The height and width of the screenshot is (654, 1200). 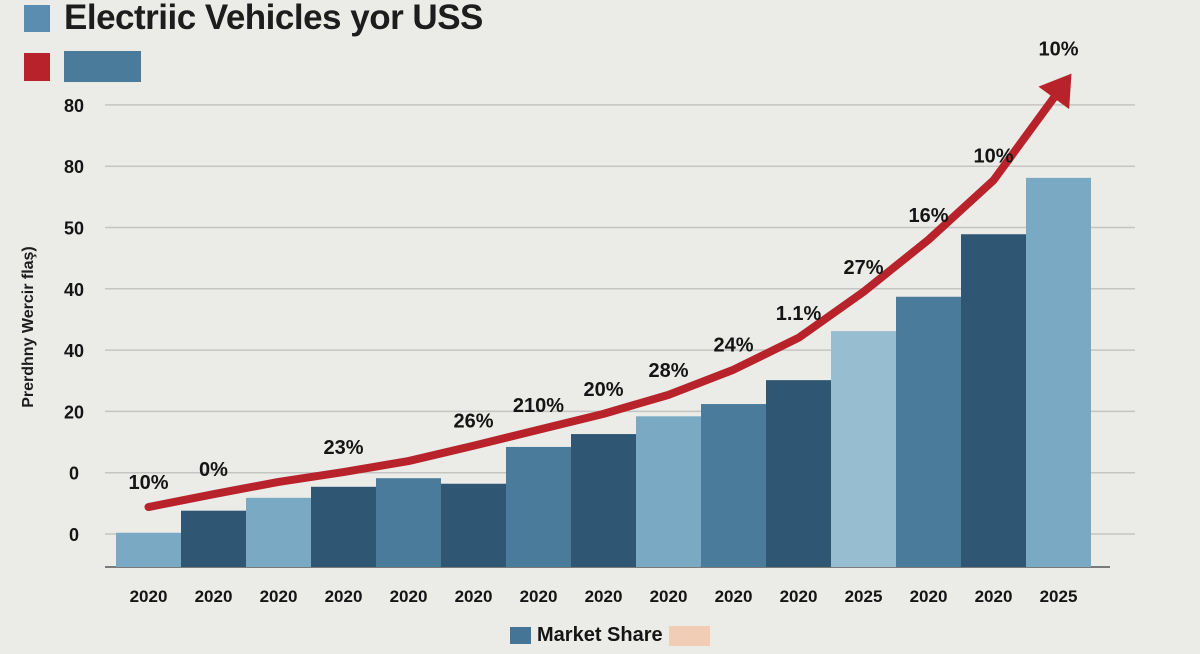 What do you see at coordinates (273, 18) in the screenshot?
I see `chart-title: Electriic Vehicles yor USS` at bounding box center [273, 18].